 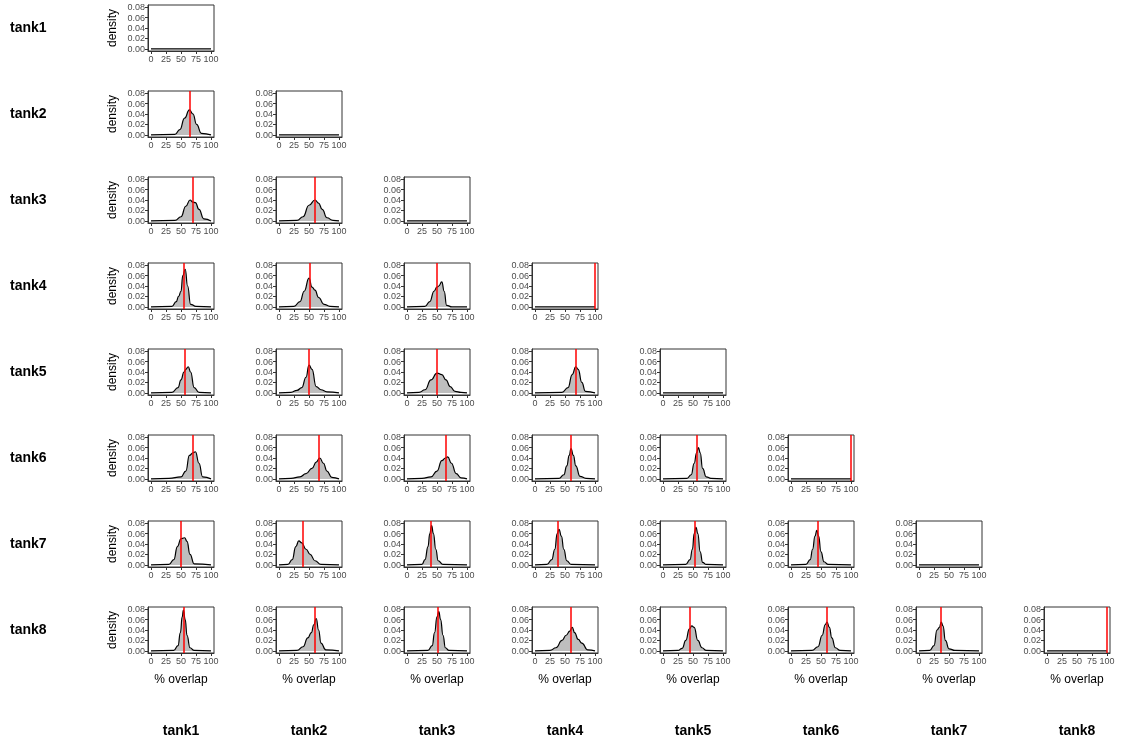 I want to click on text: tank7, so click(x=949, y=730).